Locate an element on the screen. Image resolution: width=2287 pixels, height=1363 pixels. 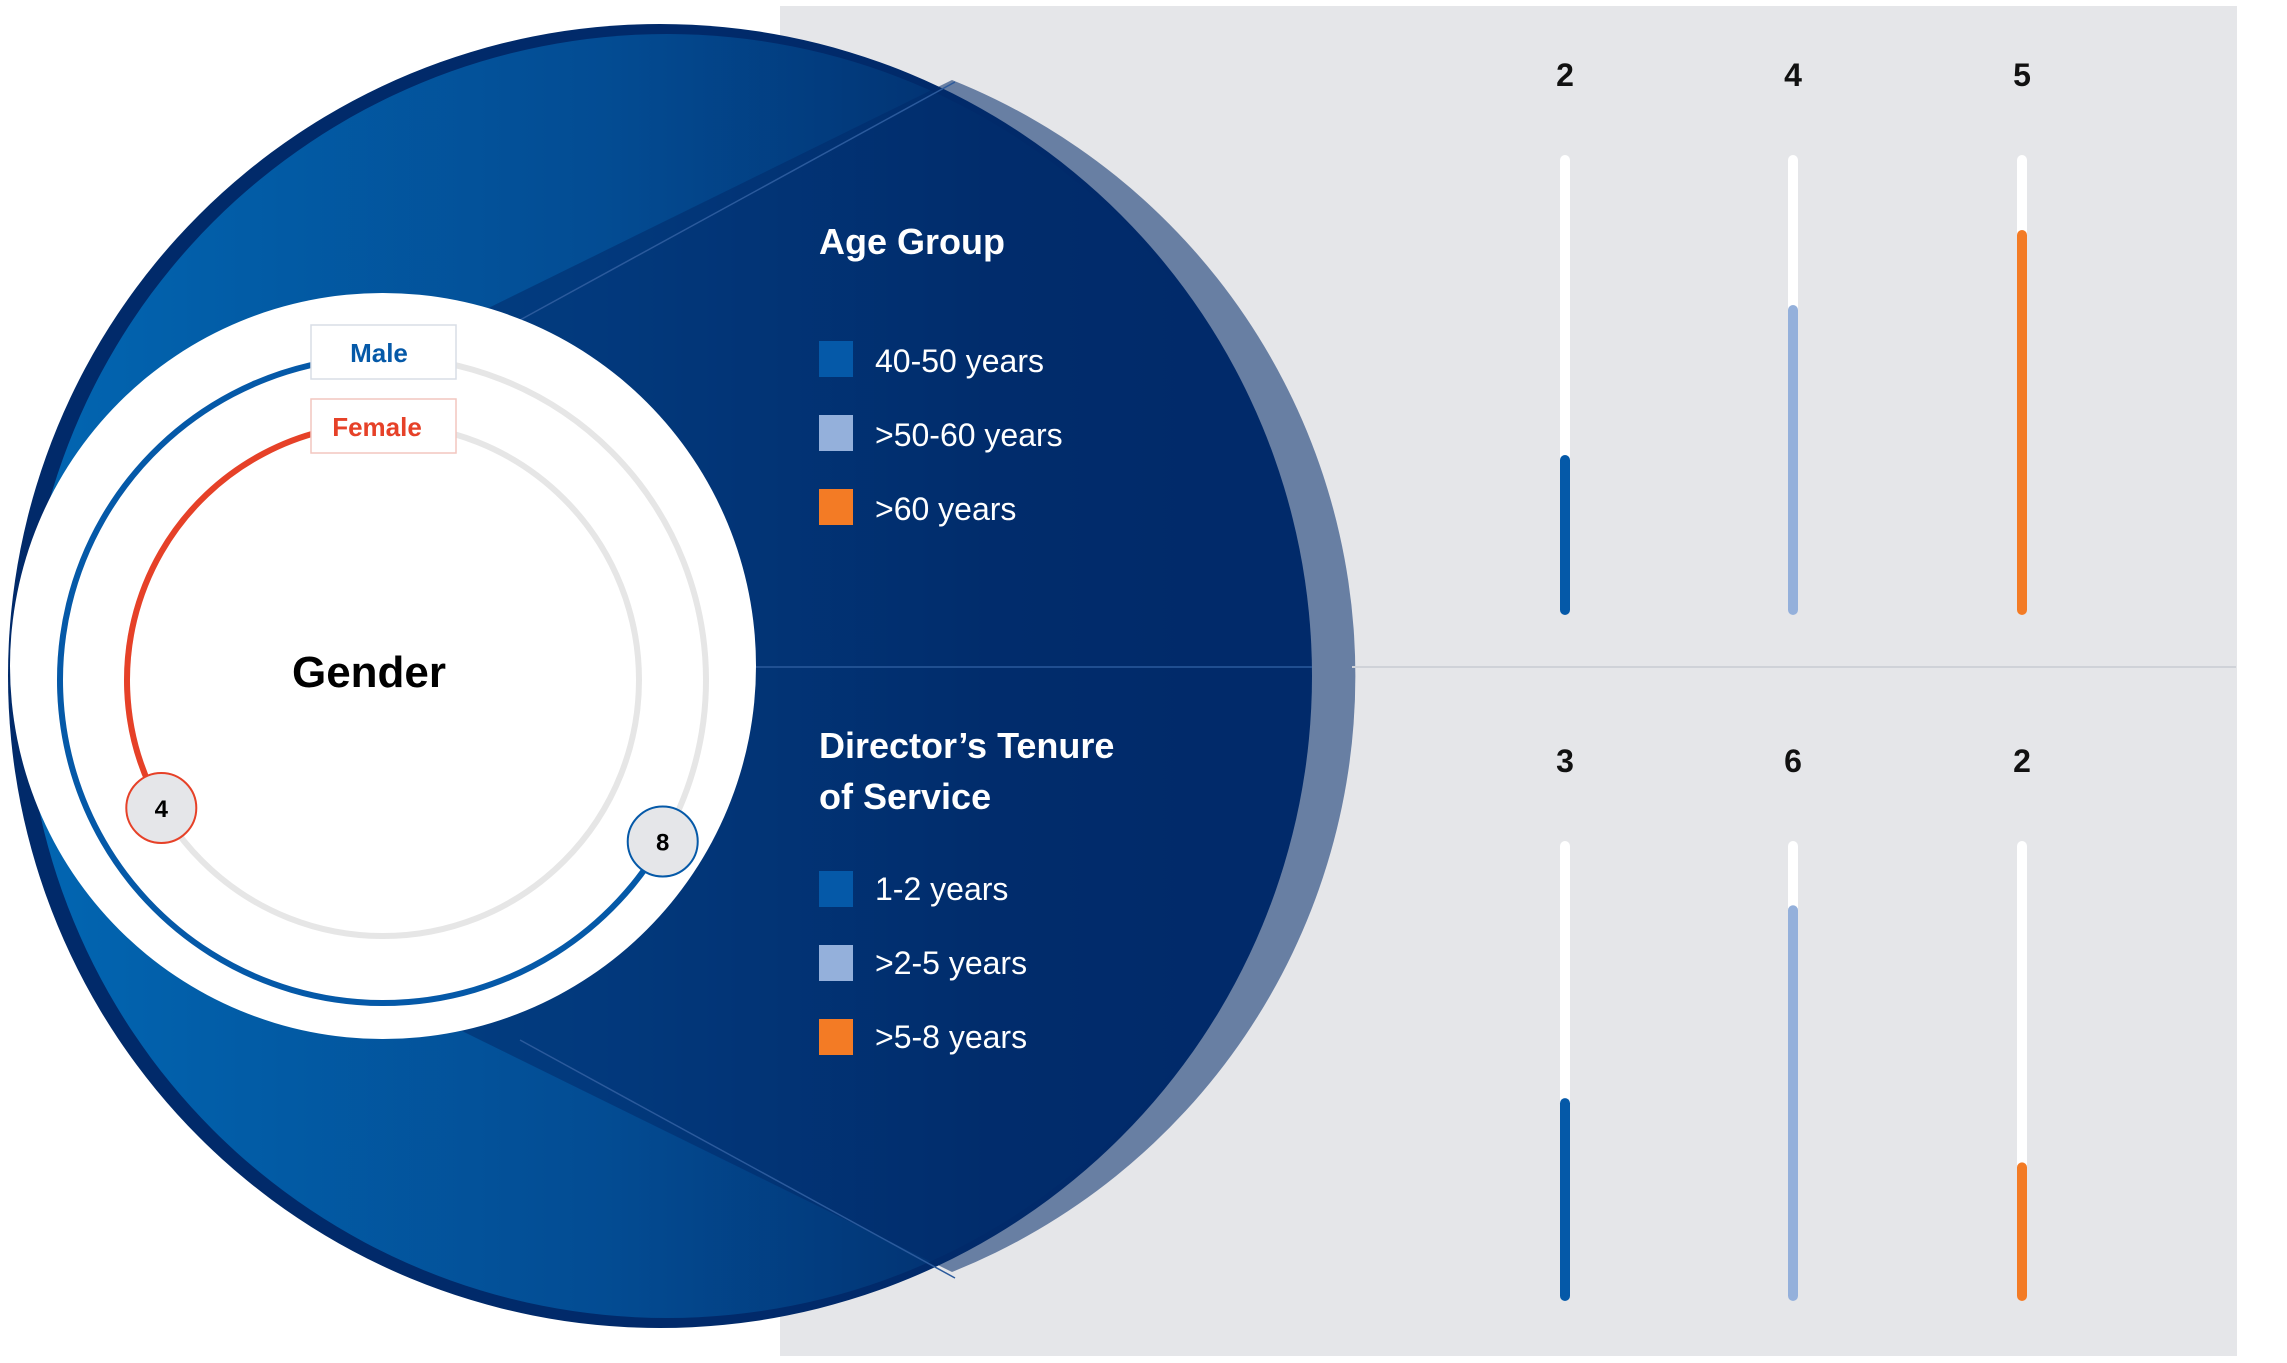
tenure-legend-item: >5-8 years is located at coordinates (923, 1037).